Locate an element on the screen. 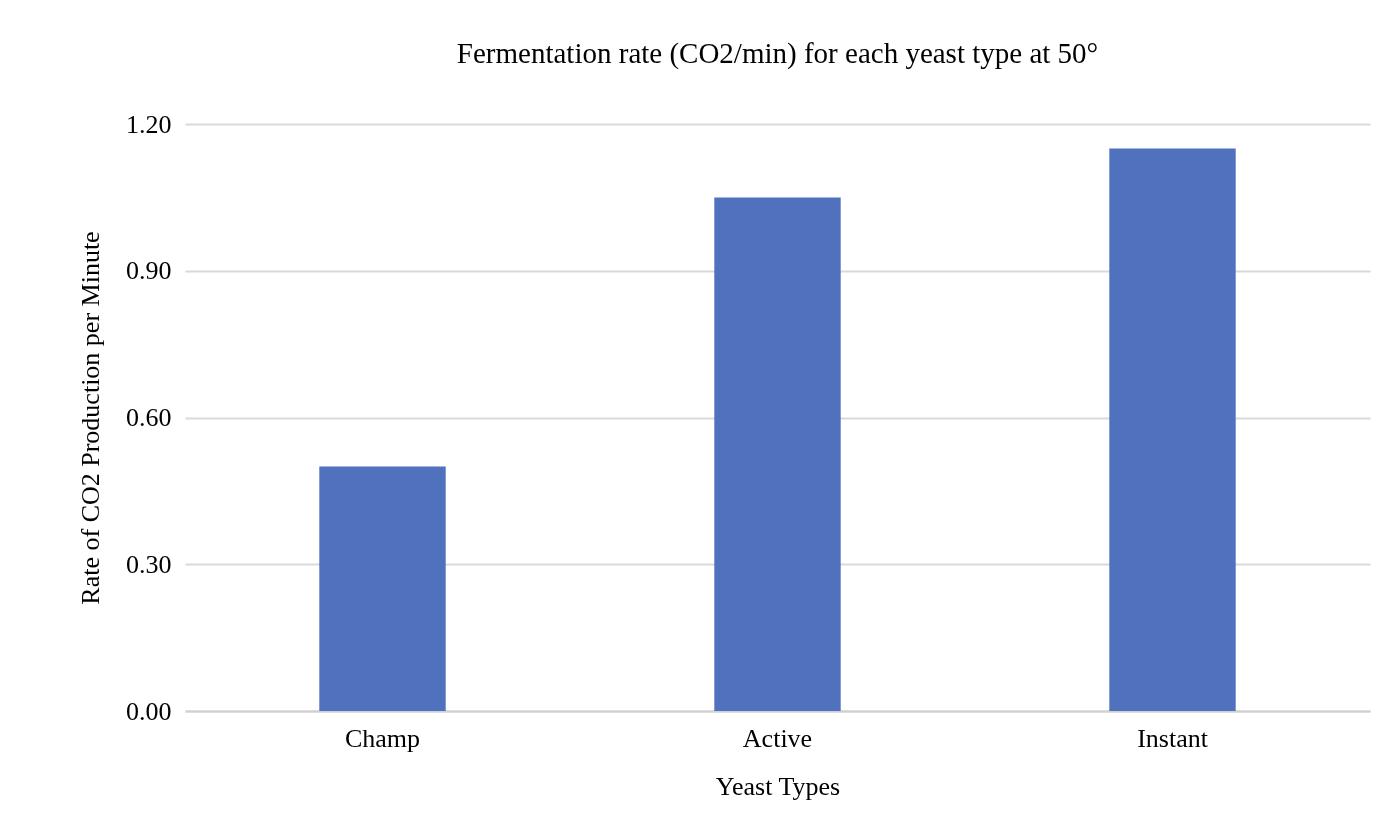 The height and width of the screenshot is (826, 1382). y-tick-label: 1.20 is located at coordinates (149, 124).